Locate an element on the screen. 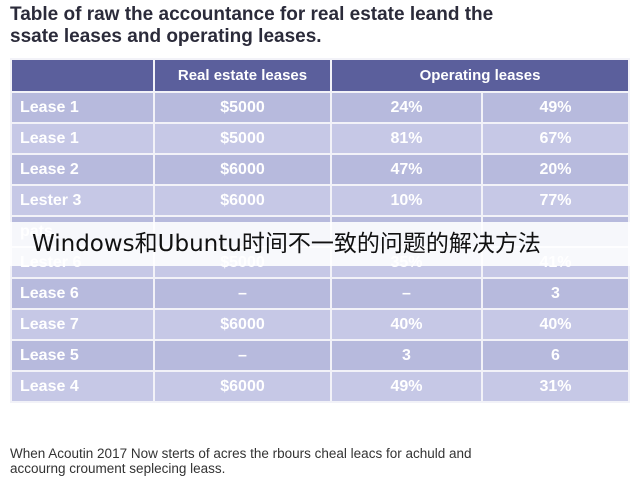 The width and height of the screenshot is (640, 480). table-cell: 31% is located at coordinates (555, 386).